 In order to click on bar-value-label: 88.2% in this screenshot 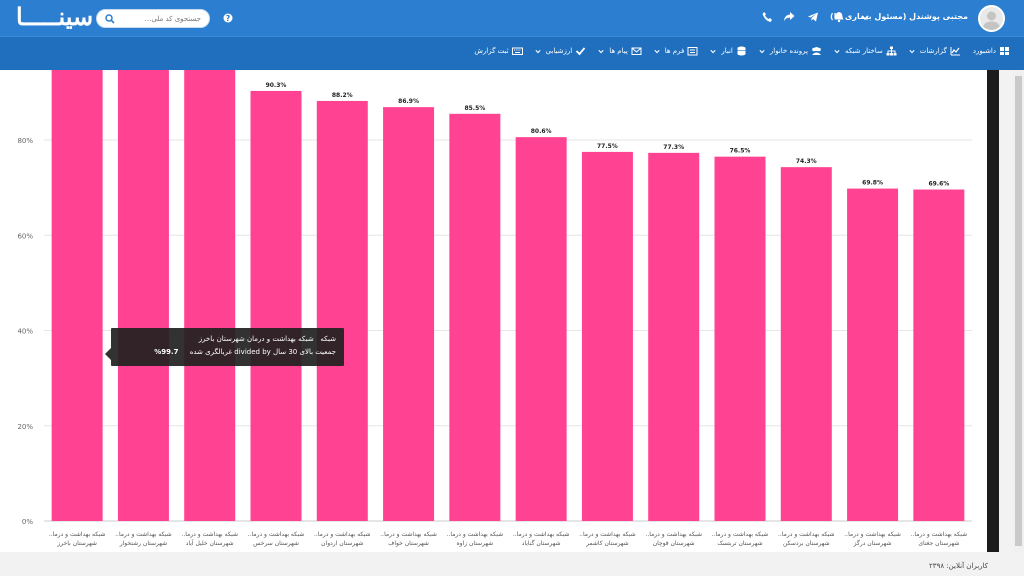, I will do `click(342, 95)`.